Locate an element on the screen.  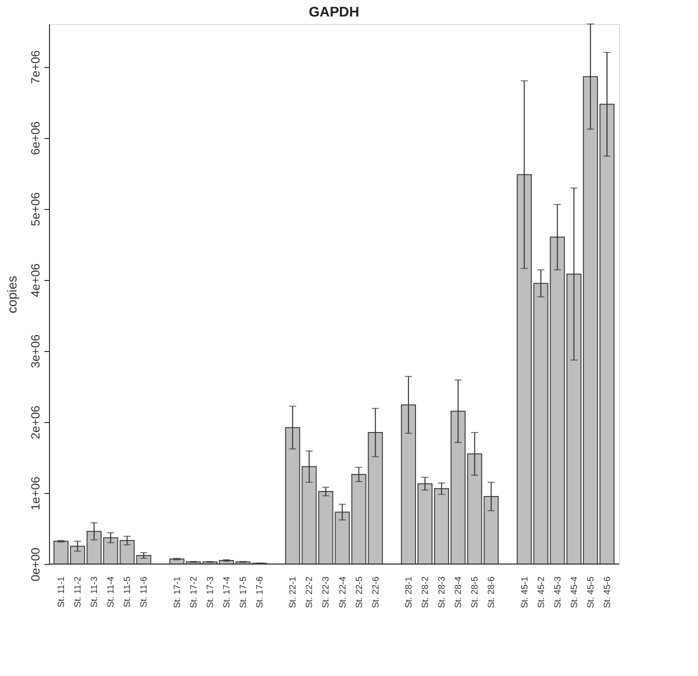
x-tick-label: St. 45-5 is located at coordinates (590, 592).